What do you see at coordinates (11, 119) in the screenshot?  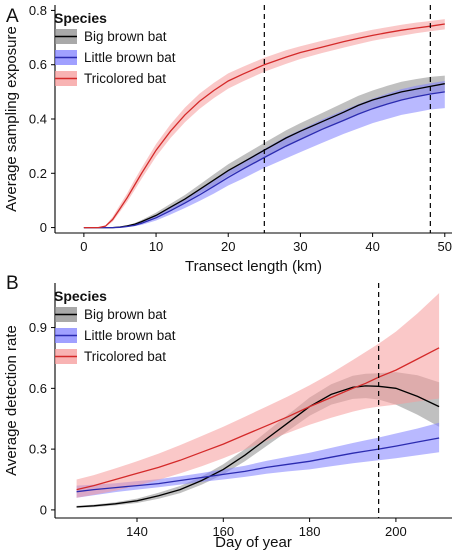 I see `y-axis-label: Average sampling exposure` at bounding box center [11, 119].